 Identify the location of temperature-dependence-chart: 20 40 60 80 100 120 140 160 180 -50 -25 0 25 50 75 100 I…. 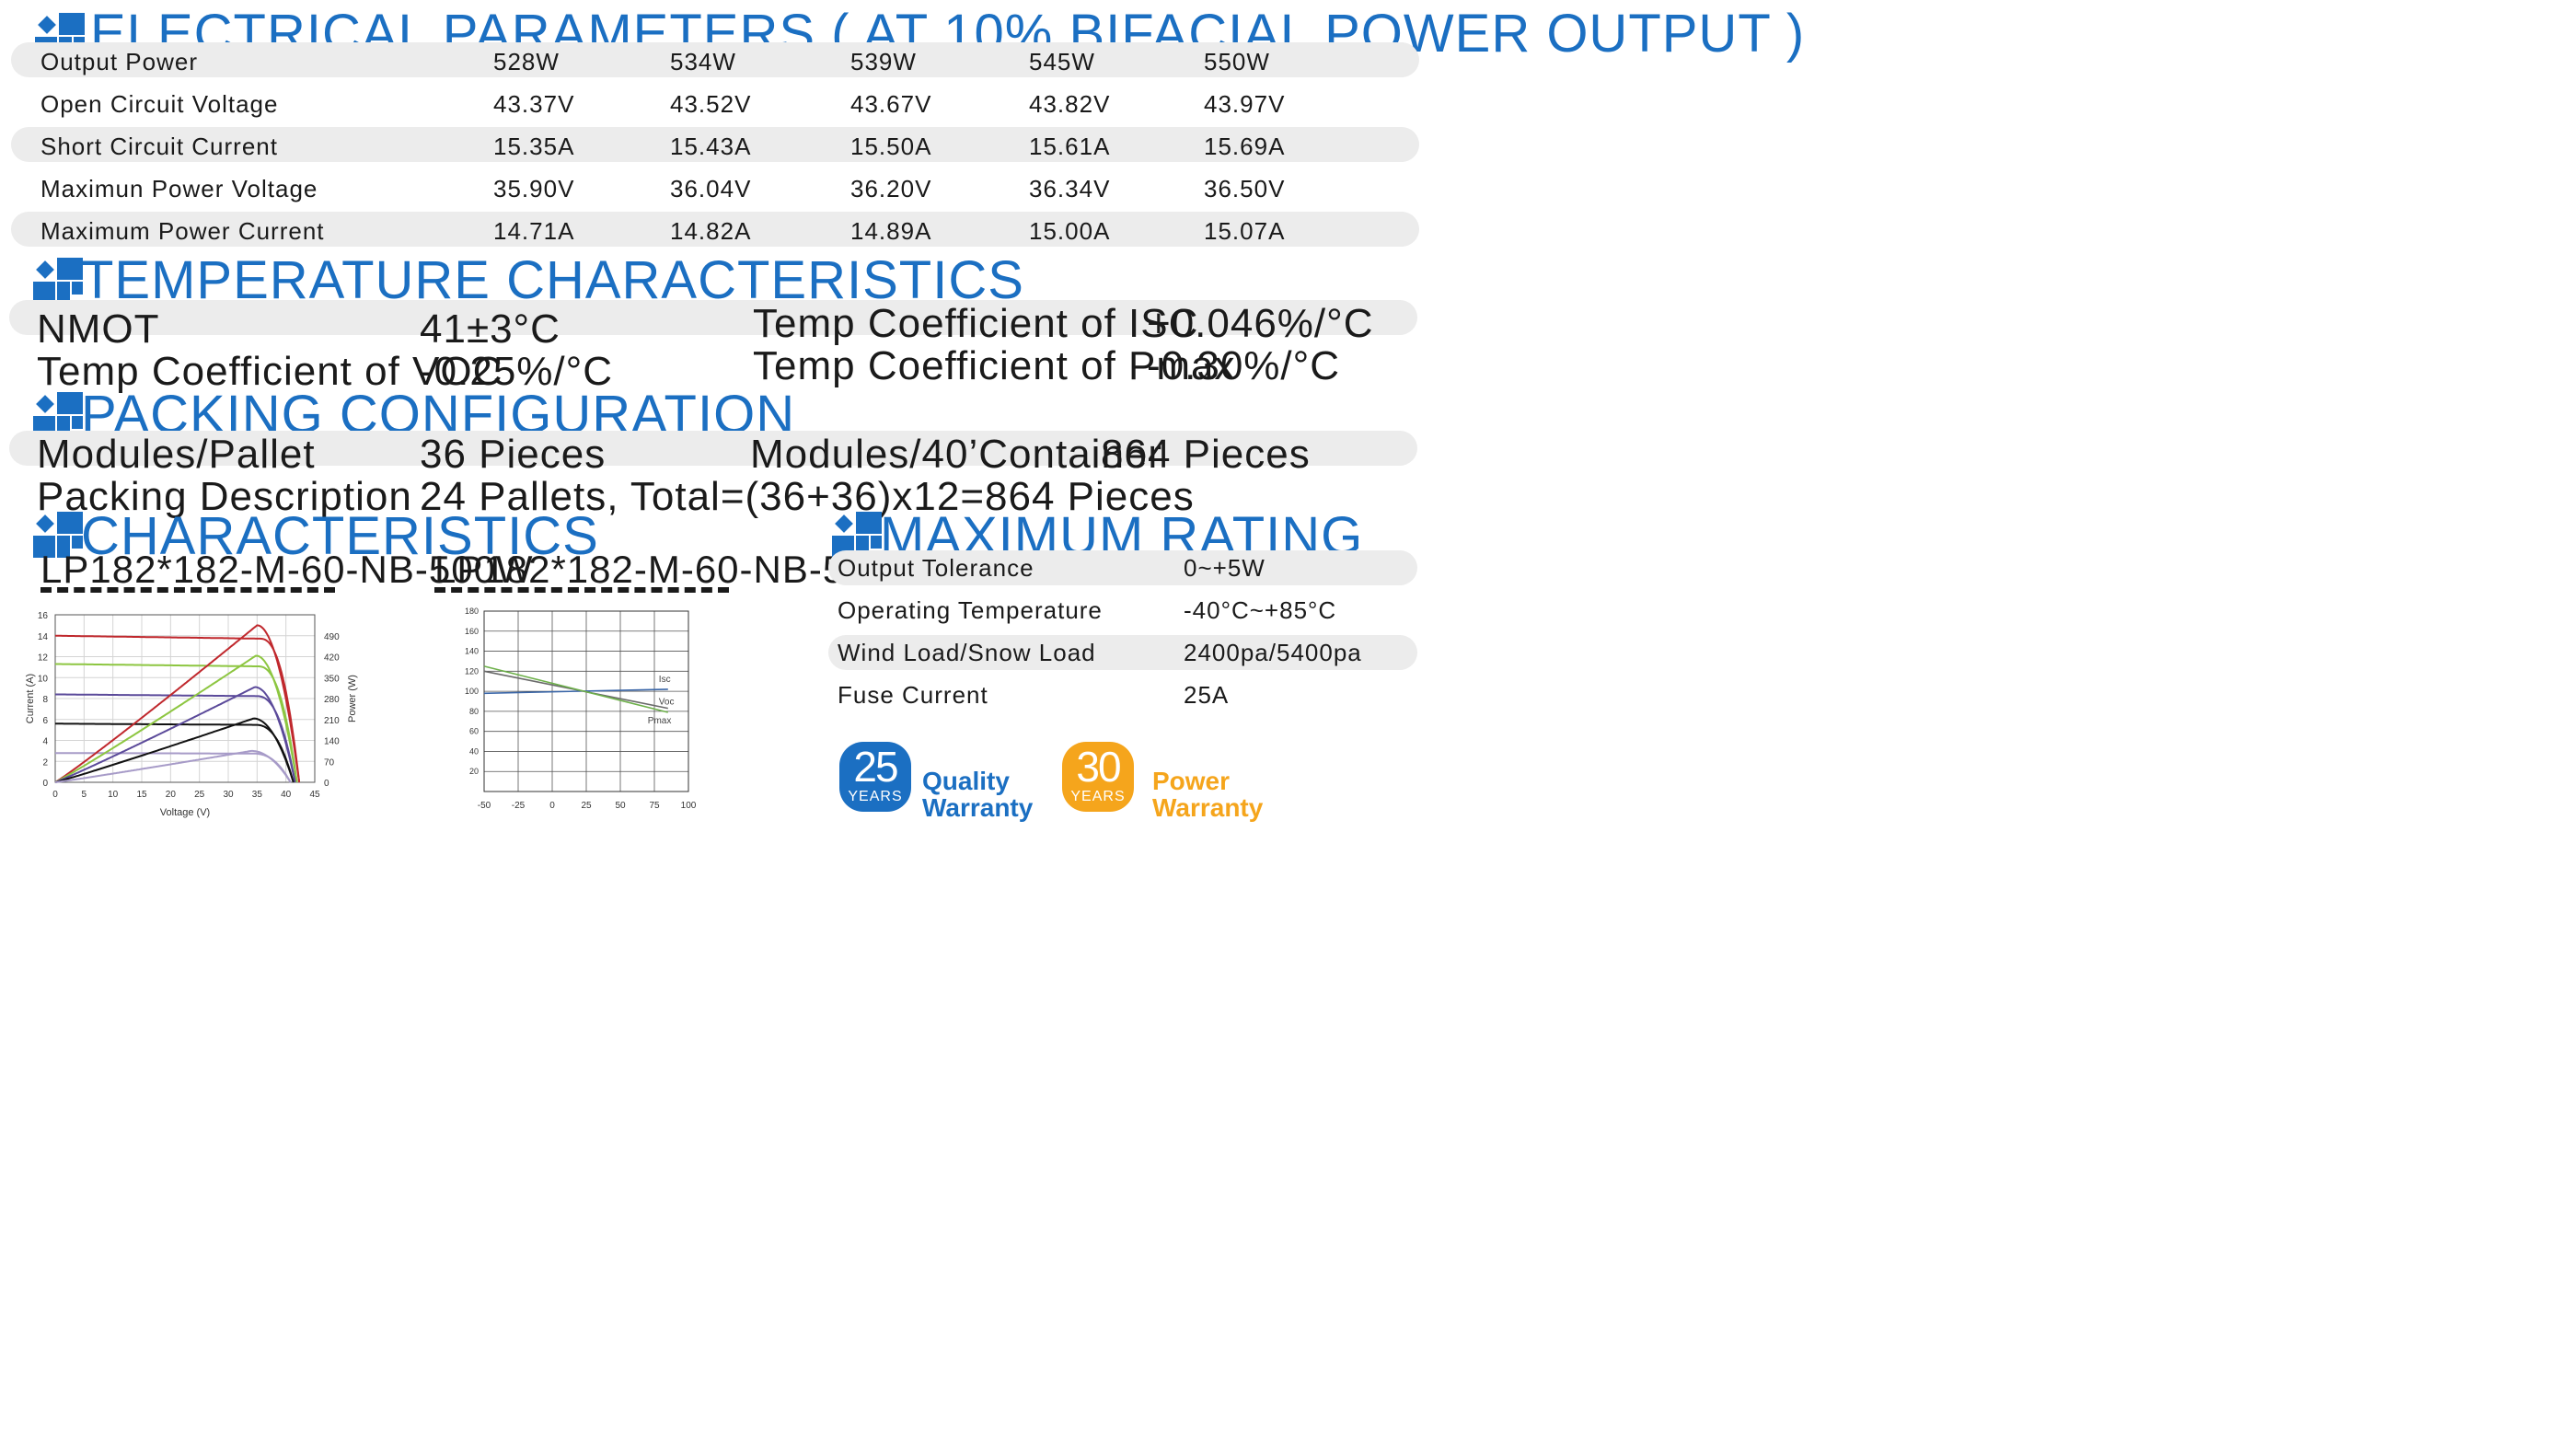
(581, 709).